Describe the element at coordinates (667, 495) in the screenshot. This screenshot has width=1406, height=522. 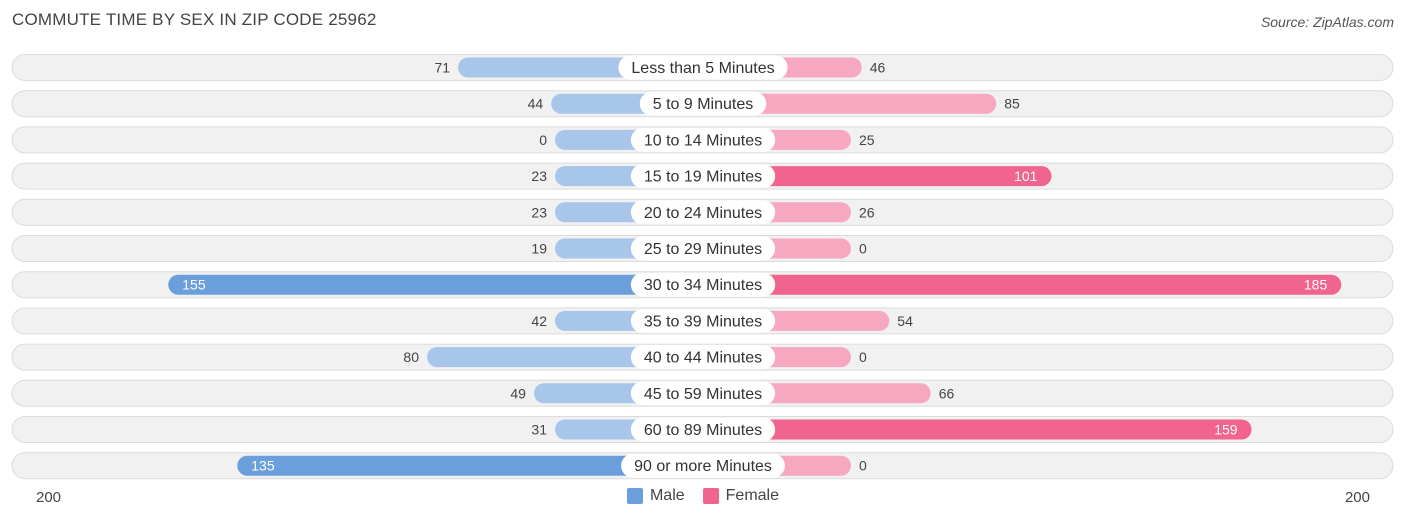
I see `legend-label-male: Male` at that location.